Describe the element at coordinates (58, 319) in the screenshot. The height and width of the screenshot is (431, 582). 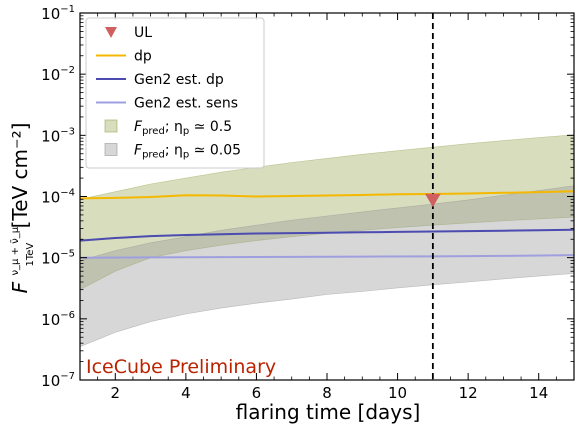
I see `y-tick-label: 10⁻⁶` at that location.